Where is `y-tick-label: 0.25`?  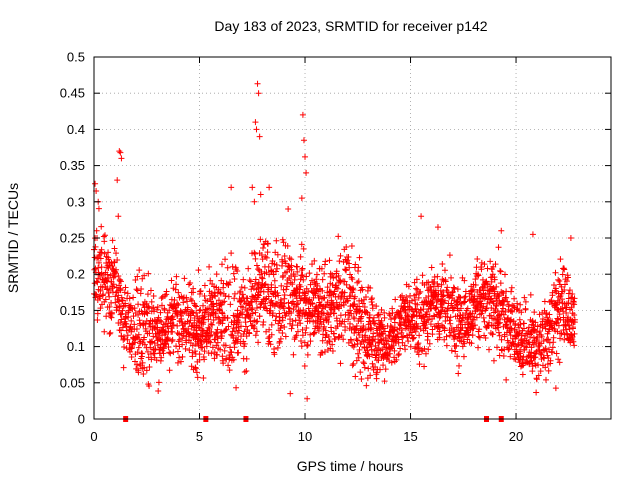 y-tick-label: 0.25 is located at coordinates (72, 238).